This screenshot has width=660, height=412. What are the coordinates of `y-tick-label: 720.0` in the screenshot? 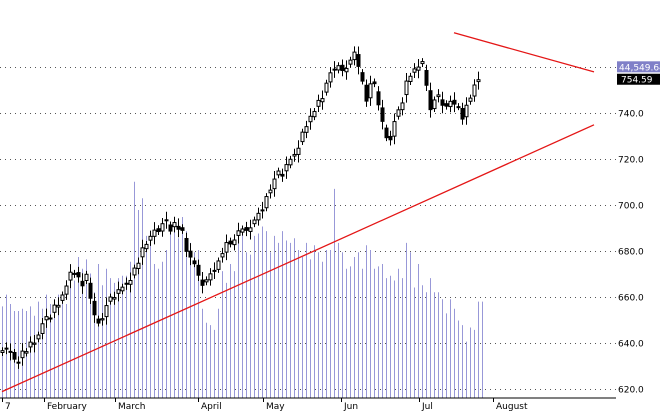 It's located at (631, 160).